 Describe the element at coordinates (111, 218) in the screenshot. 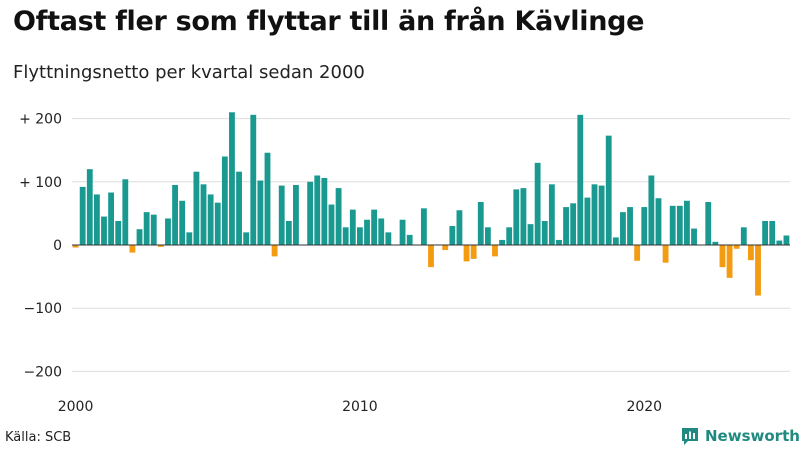

I see `bar-2001Q2` at that location.